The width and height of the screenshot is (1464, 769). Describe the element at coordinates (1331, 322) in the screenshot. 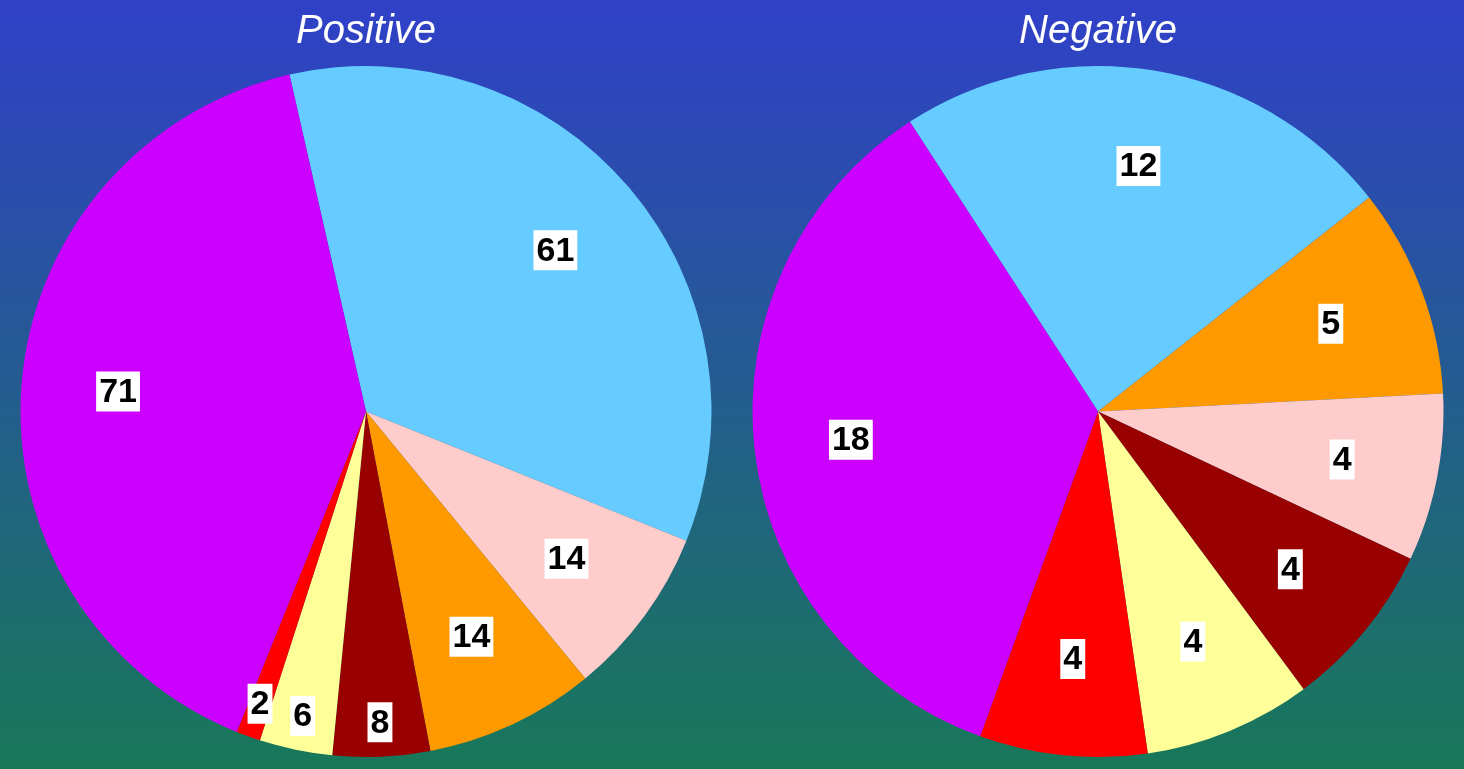

I see `data-label: 5` at that location.